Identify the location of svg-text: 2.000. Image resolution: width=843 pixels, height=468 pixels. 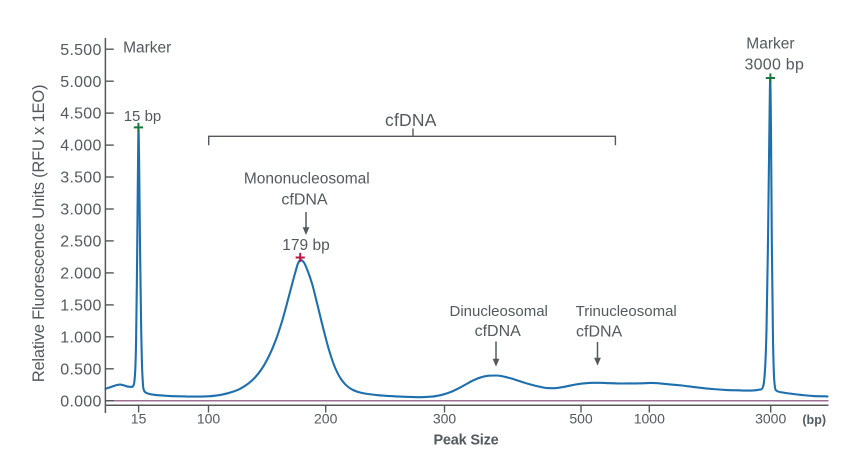
(80, 274).